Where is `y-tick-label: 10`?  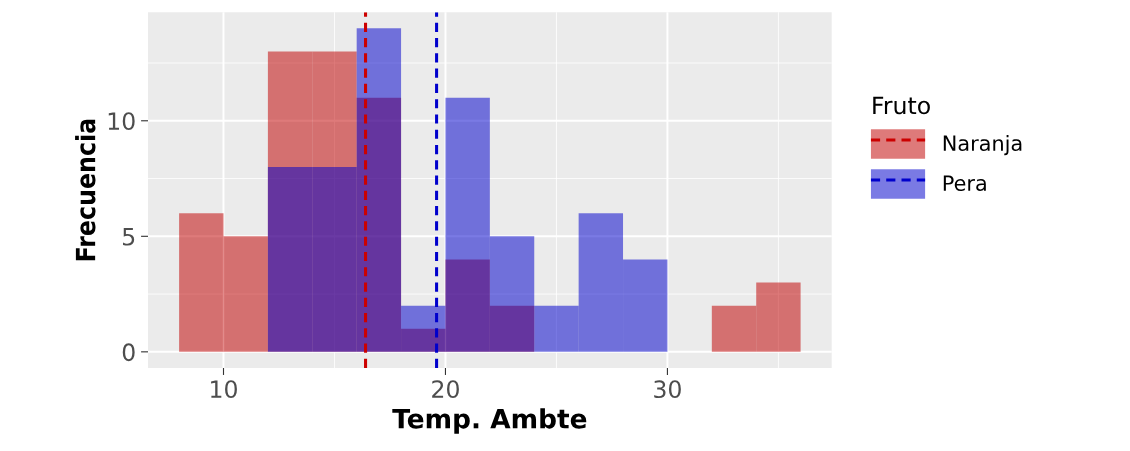
y-tick-label: 10 is located at coordinates (121, 121).